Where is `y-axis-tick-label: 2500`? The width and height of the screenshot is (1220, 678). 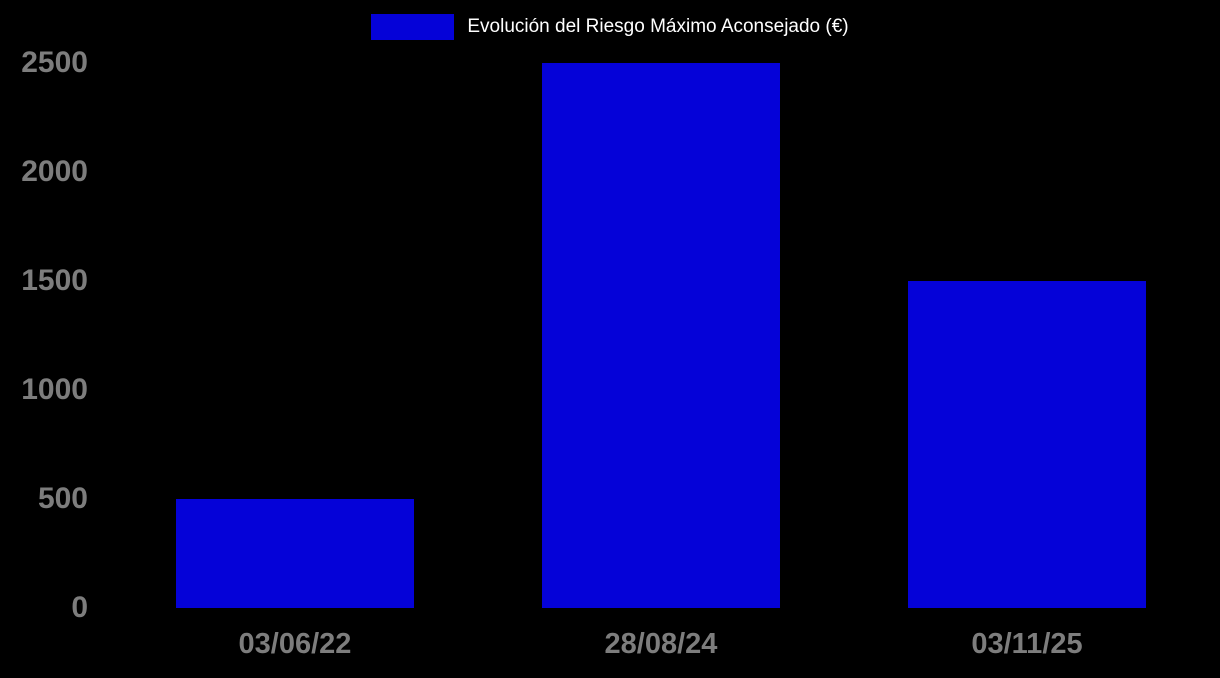
y-axis-tick-label: 2500 is located at coordinates (54, 62).